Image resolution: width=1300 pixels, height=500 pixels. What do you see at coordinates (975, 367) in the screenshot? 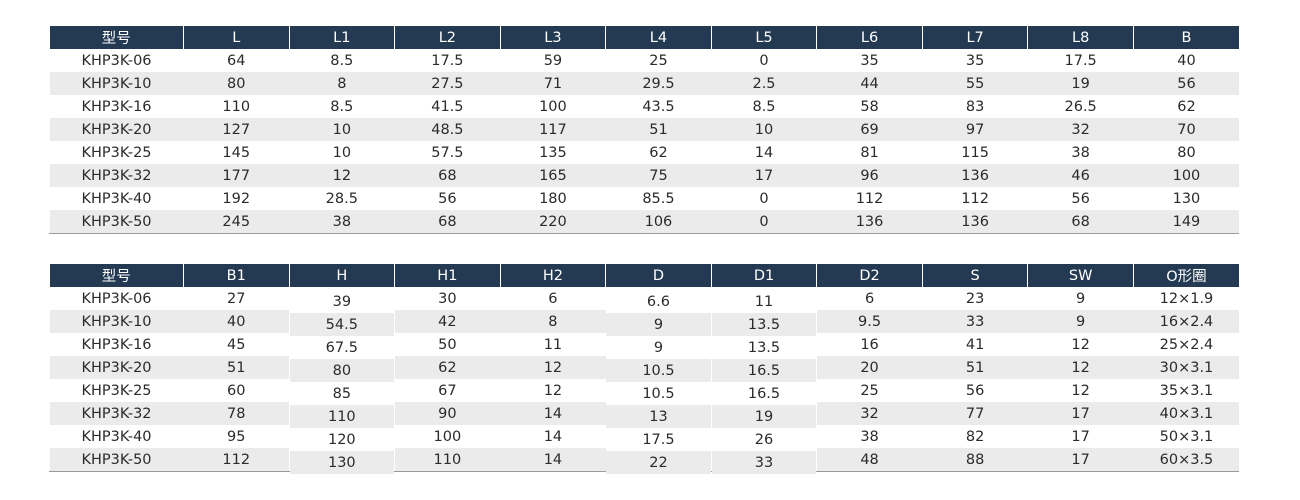
I see `value-cell: 51` at bounding box center [975, 367].